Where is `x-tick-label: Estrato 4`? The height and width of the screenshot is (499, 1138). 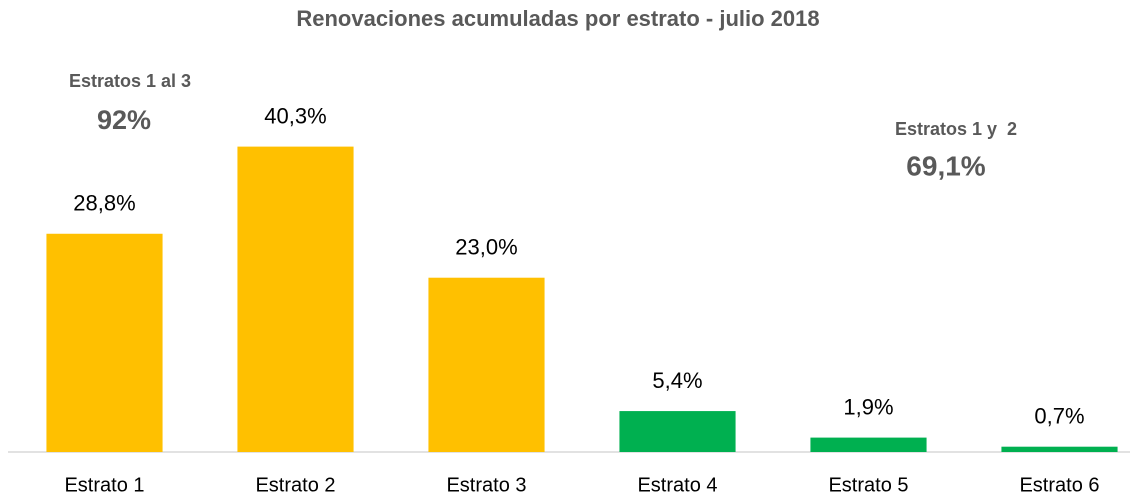
x-tick-label: Estrato 4 is located at coordinates (677, 485).